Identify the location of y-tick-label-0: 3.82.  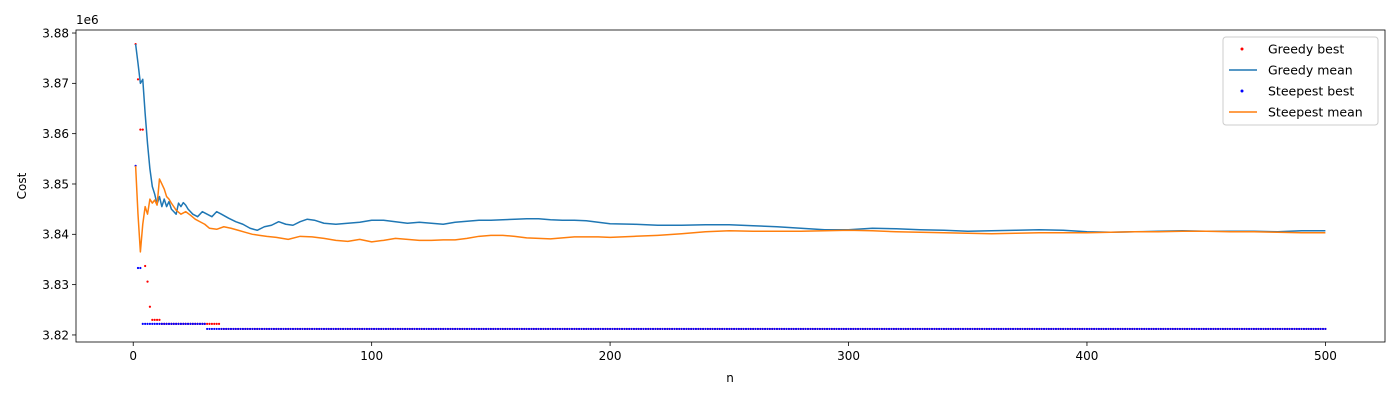
(55, 335).